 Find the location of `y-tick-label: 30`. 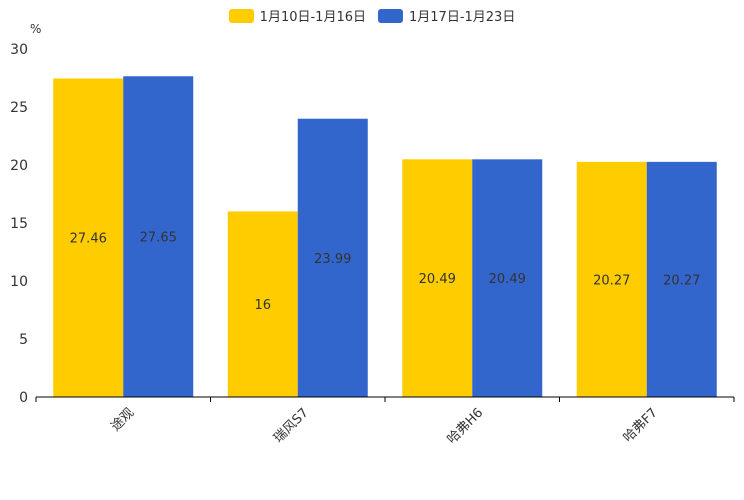

y-tick-label: 30 is located at coordinates (19, 50).